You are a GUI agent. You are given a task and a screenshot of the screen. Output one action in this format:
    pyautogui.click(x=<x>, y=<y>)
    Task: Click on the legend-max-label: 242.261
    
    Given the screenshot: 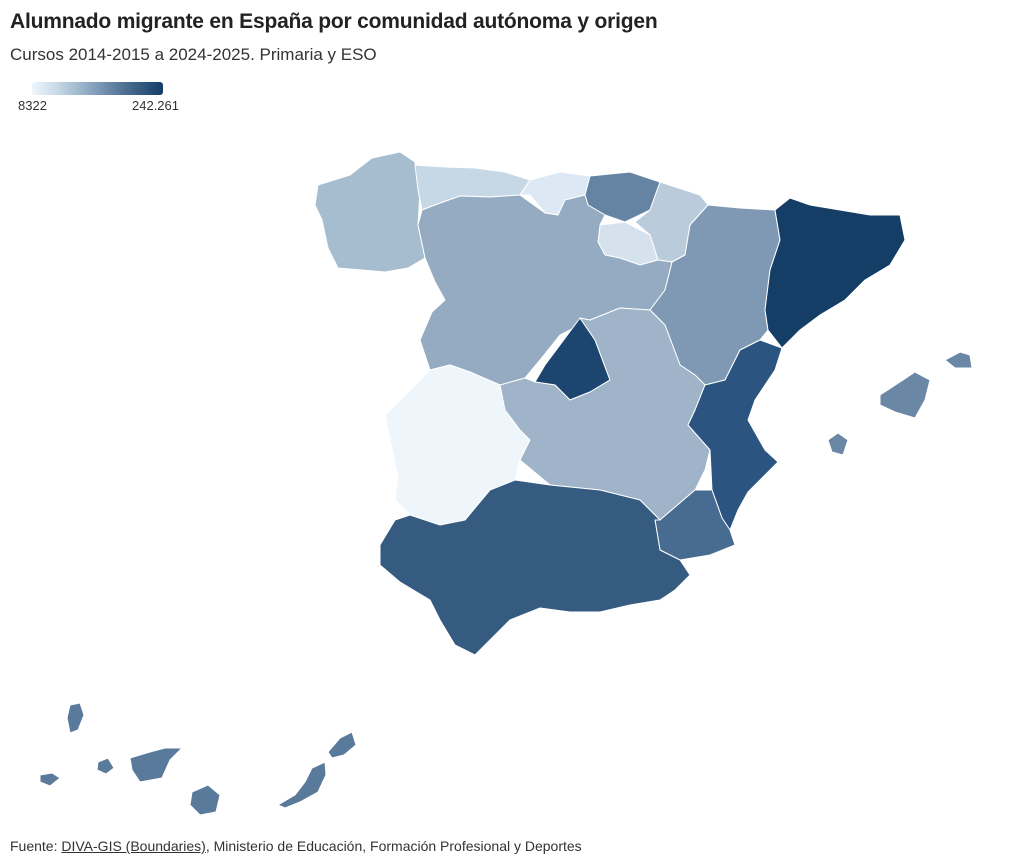 What is the action you would take?
    pyautogui.click(x=155, y=105)
    